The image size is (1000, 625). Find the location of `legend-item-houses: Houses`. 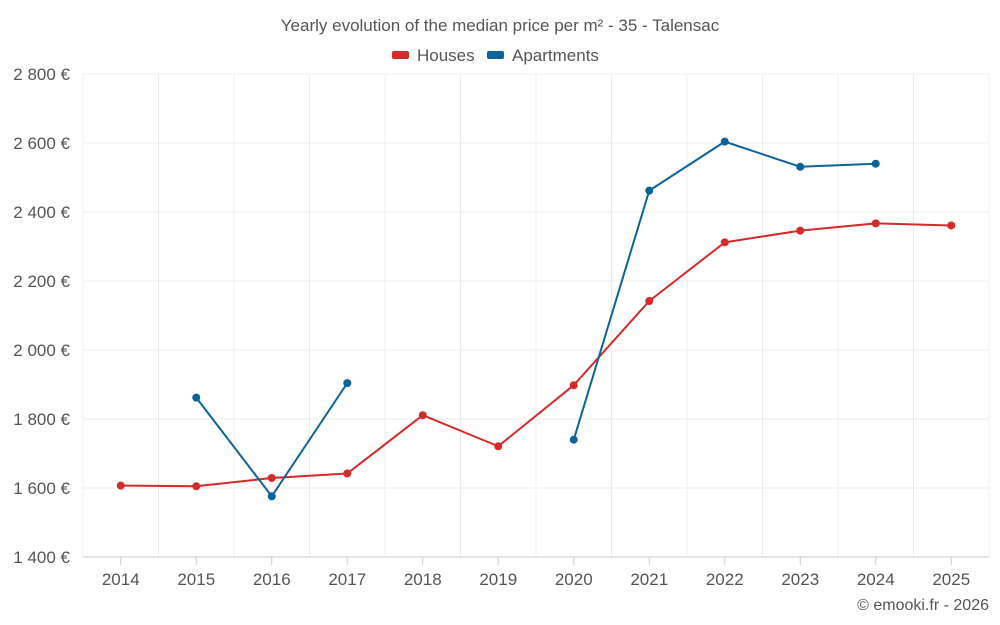

legend-item-houses: Houses is located at coordinates (433, 55).